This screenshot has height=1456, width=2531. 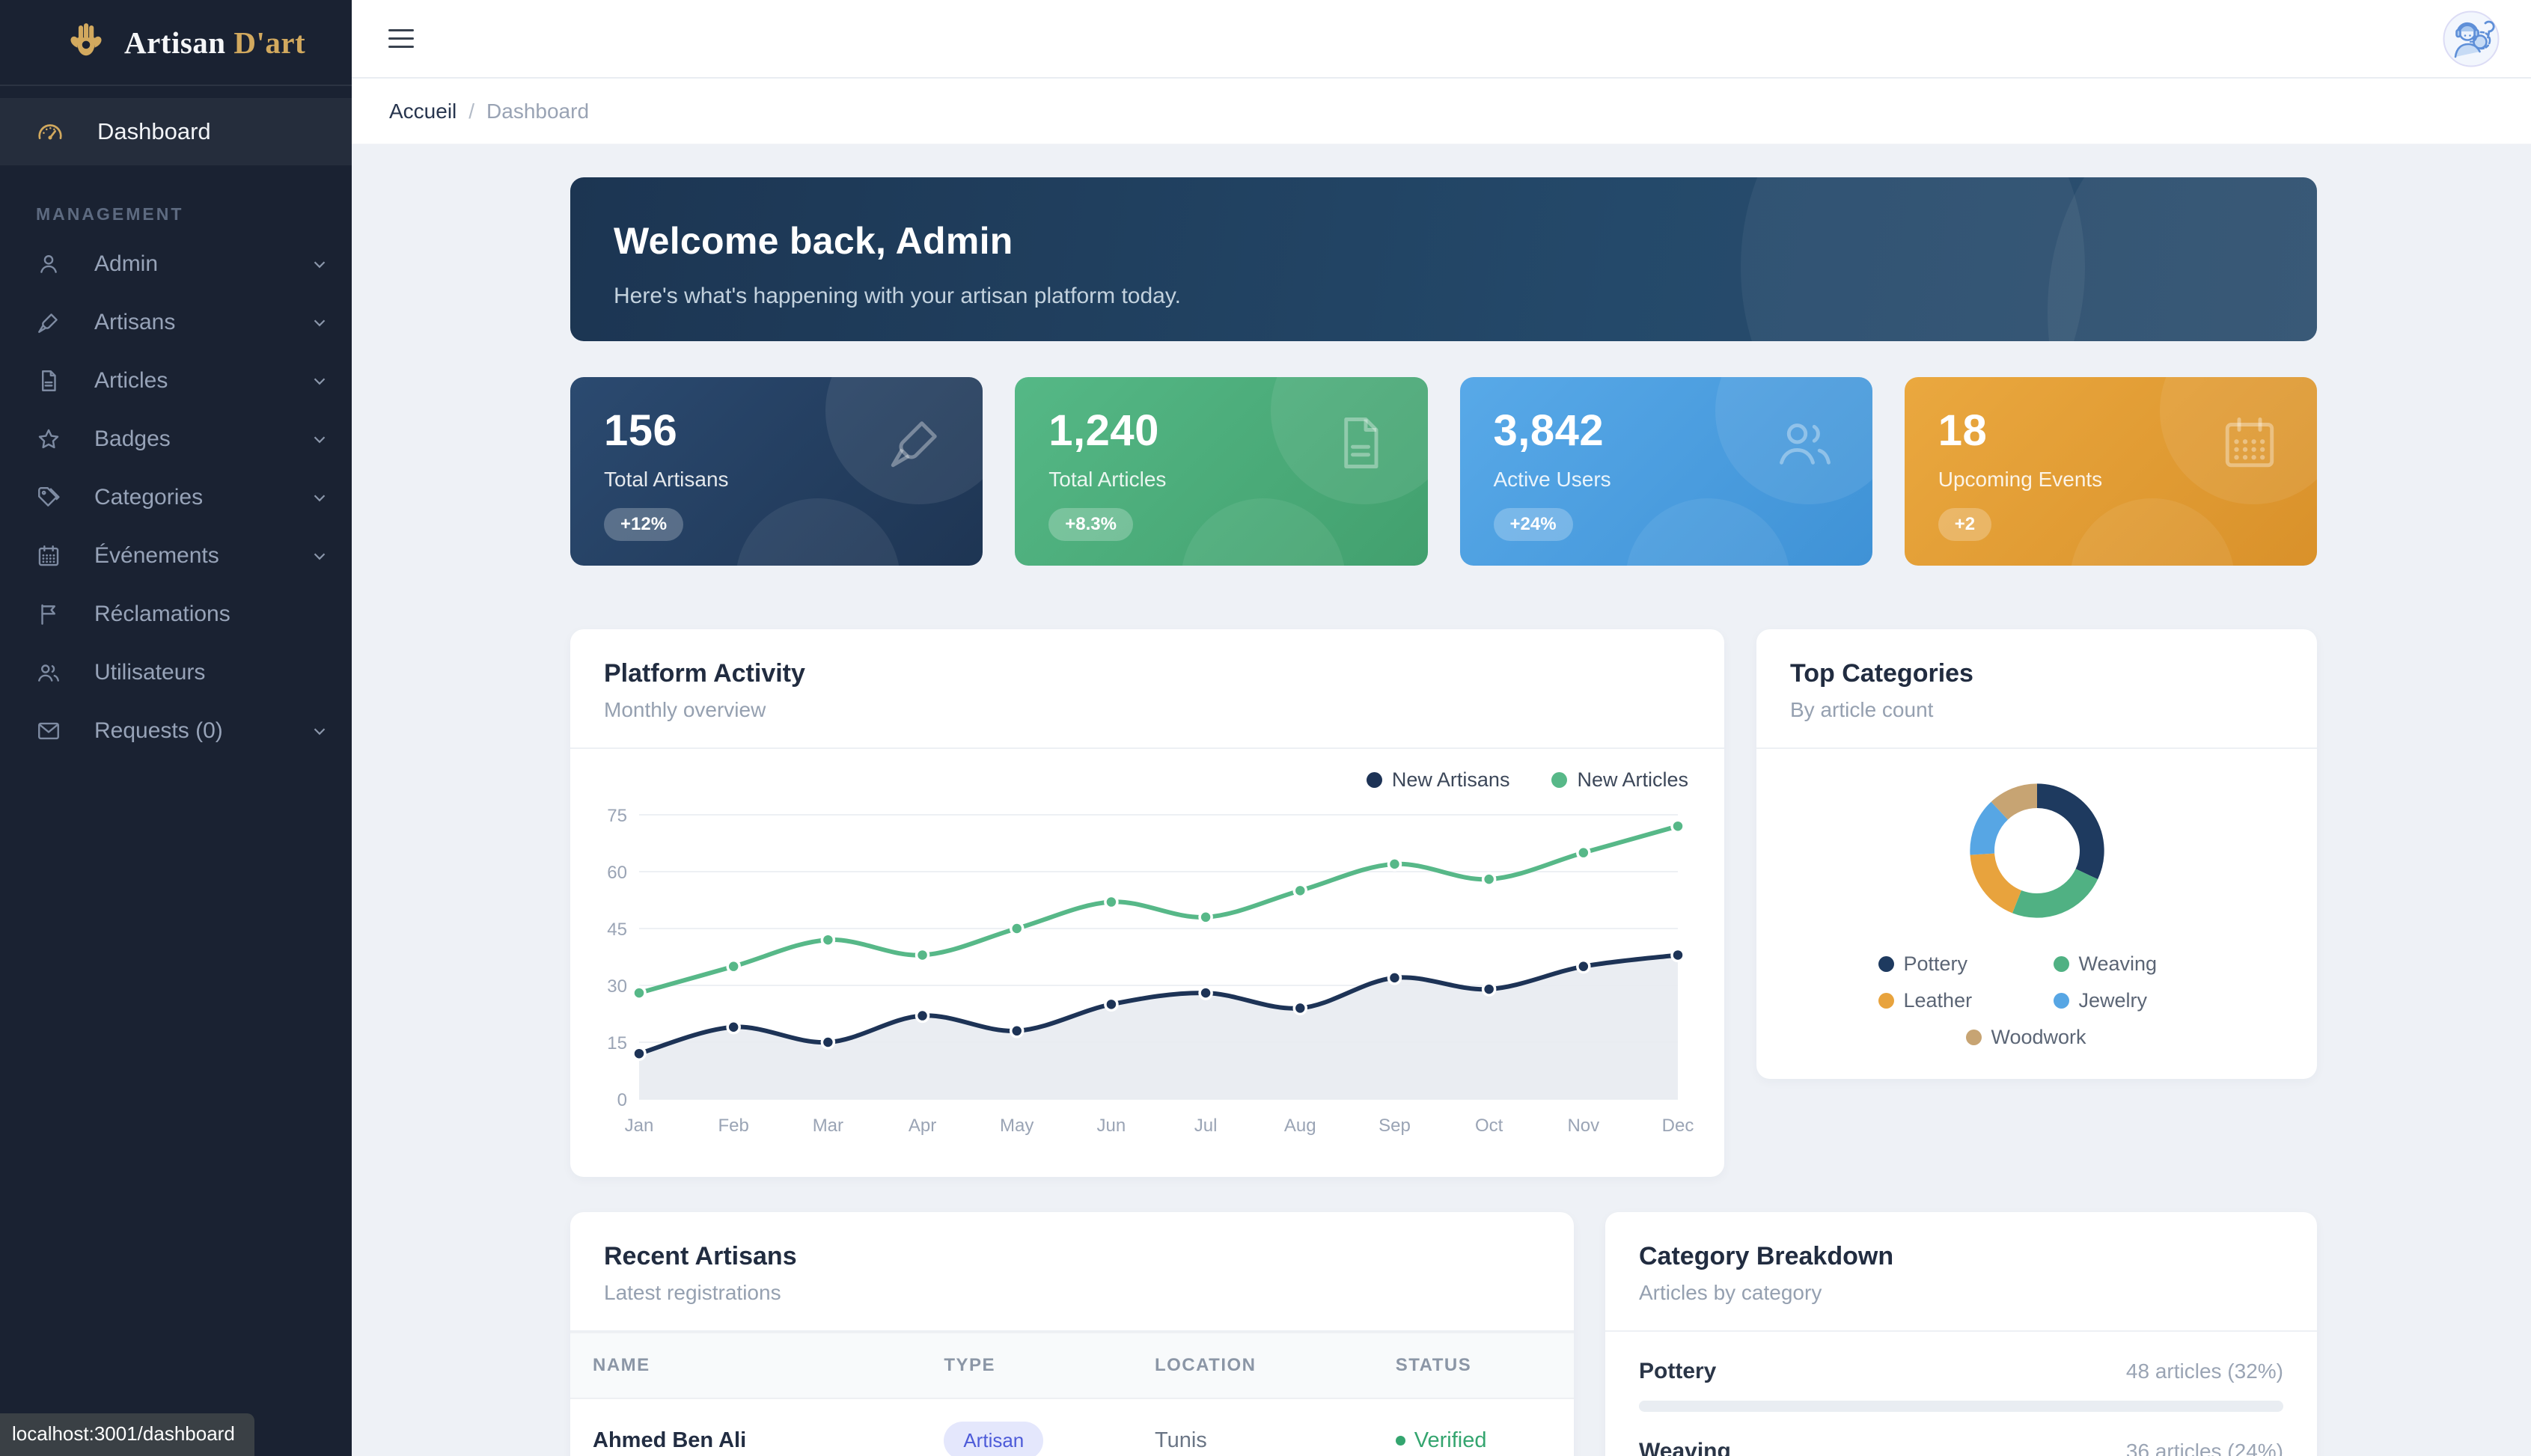 I want to click on star-icon, so click(x=49, y=439).